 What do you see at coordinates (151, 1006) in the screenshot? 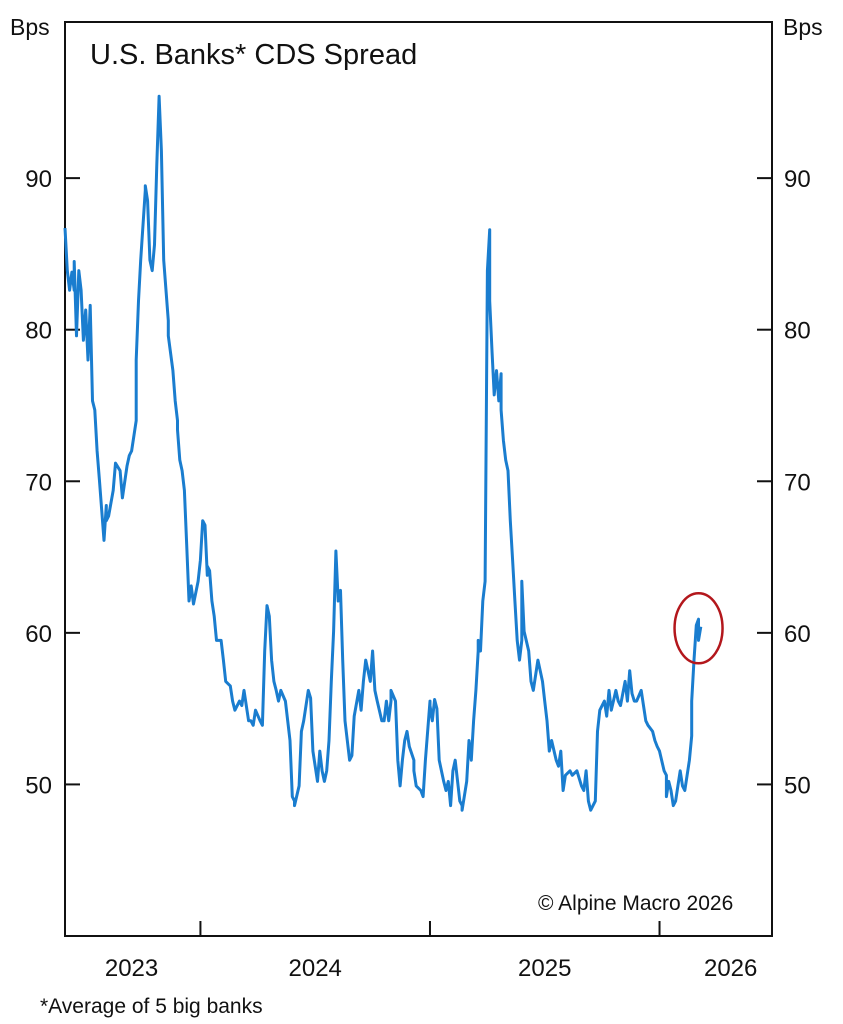
I see `footnote: *Average of 5 big banks` at bounding box center [151, 1006].